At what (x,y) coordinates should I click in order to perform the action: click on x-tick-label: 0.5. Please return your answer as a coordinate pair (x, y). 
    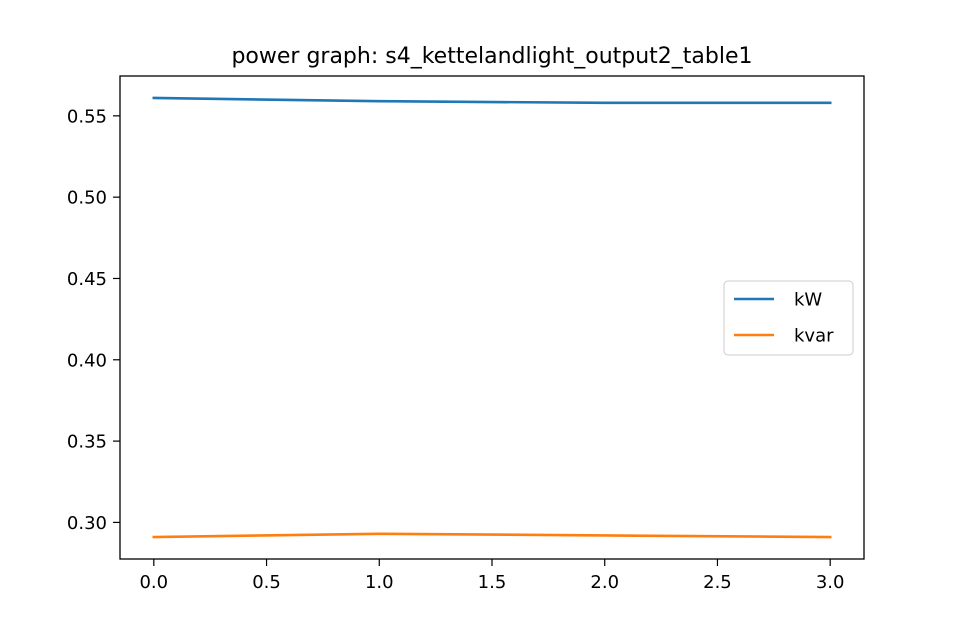
    Looking at the image, I should click on (266, 582).